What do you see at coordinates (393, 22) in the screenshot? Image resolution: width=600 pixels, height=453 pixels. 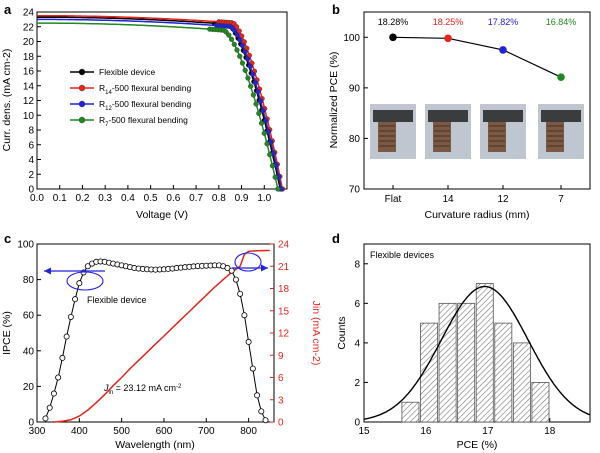 I see `panel-b-annotation: 18.28%` at bounding box center [393, 22].